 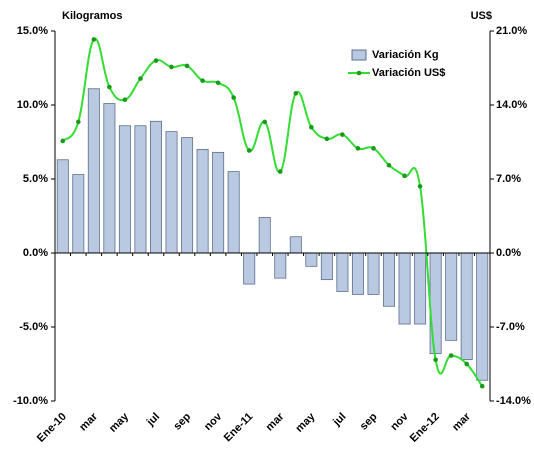 What do you see at coordinates (359, 55) in the screenshot?
I see `legend-swatch` at bounding box center [359, 55].